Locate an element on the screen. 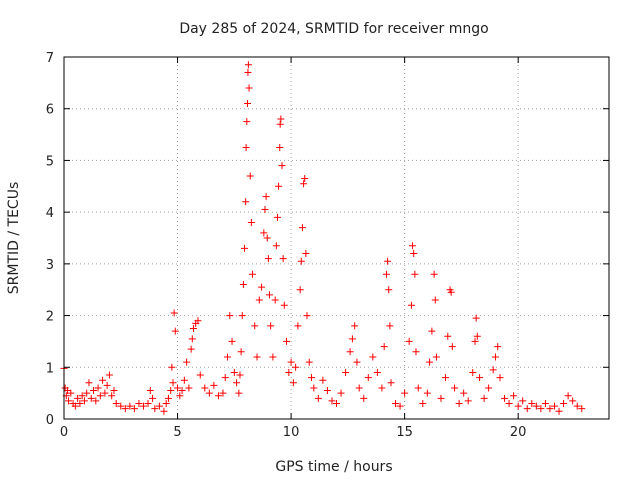  x-tick-label: 5 is located at coordinates (177, 432).